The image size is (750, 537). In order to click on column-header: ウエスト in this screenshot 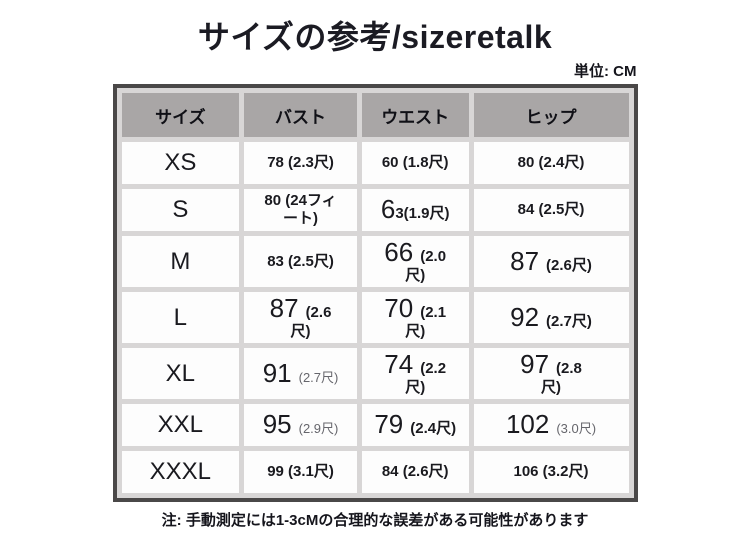, I will do `click(415, 115)`.